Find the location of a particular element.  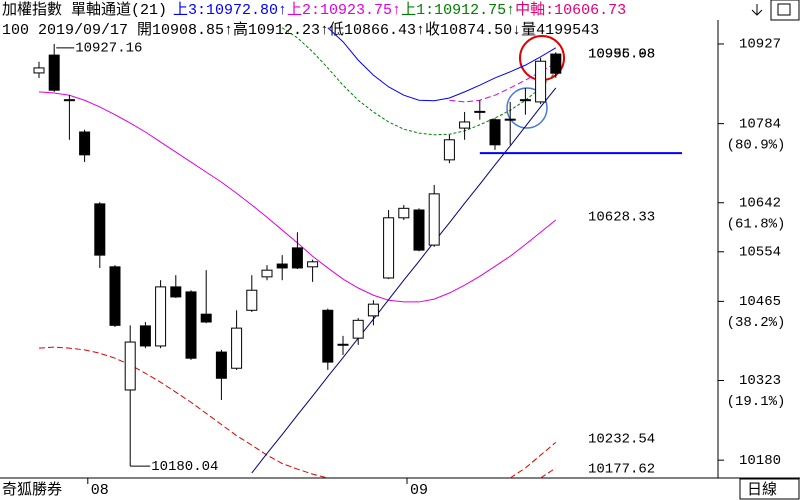

brand: 奇狐勝券 is located at coordinates (32, 490).